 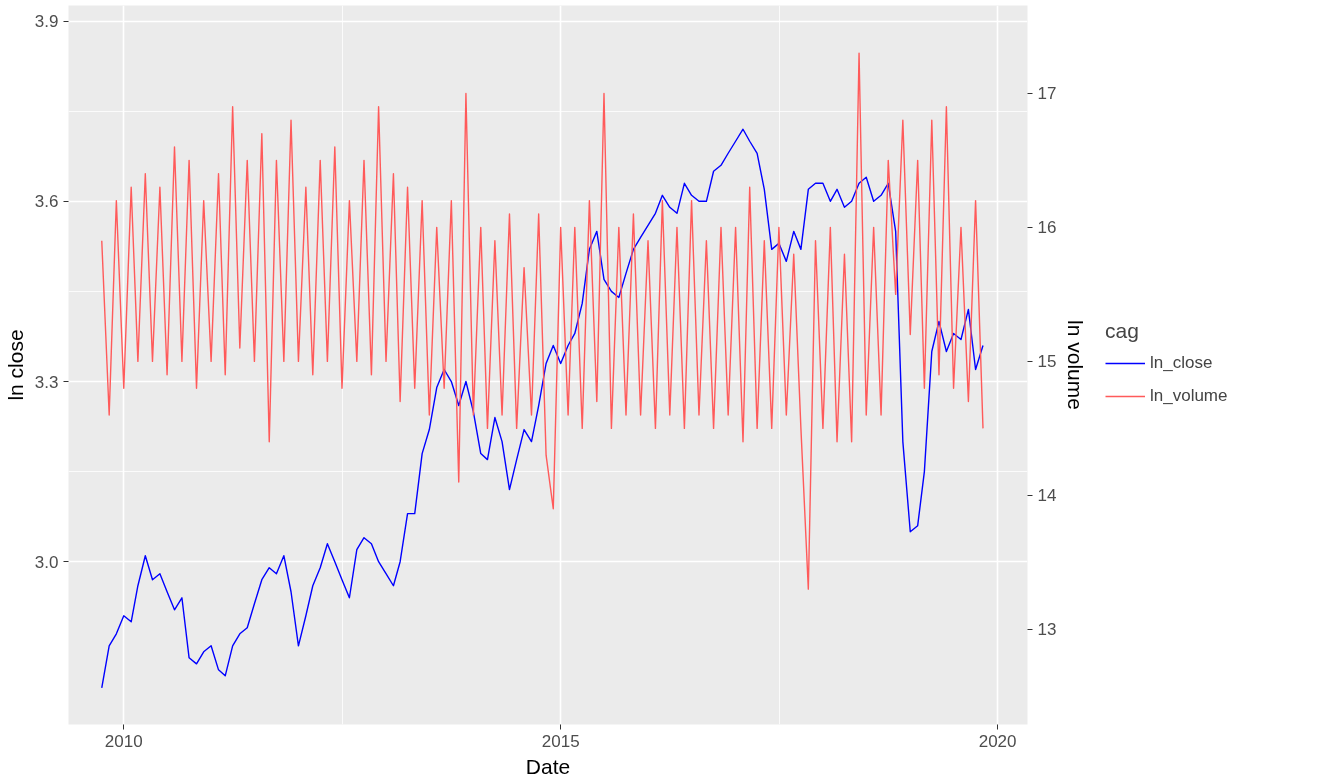 I want to click on y2-axis-title: ln volume, so click(x=1076, y=365).